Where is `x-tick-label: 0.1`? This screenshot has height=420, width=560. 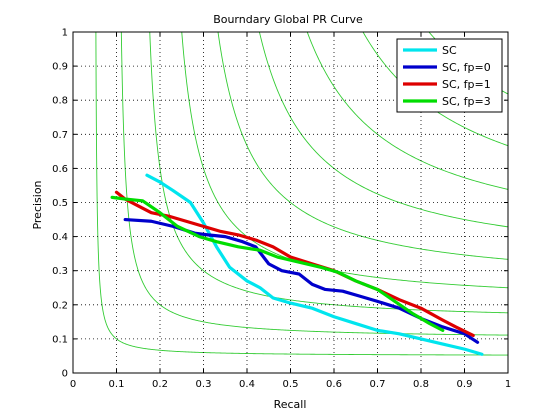
x-tick-label: 0.1 is located at coordinates (117, 384).